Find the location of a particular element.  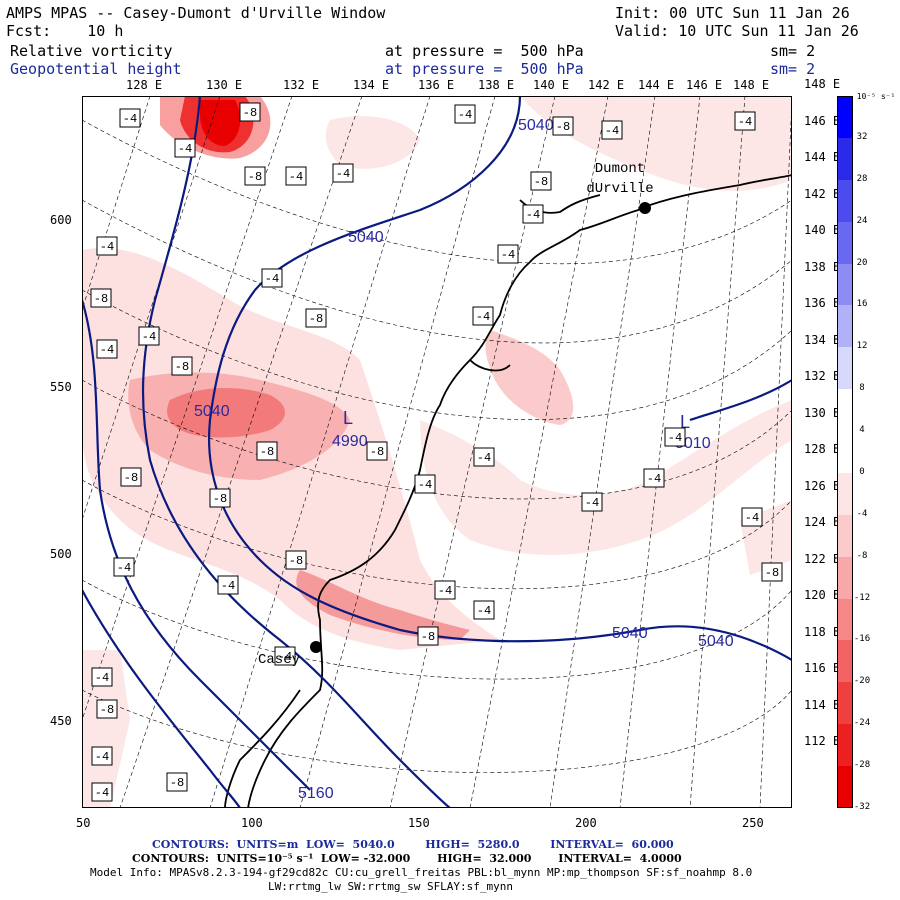

footer-radiation: LW:rrtmg_lw SW:rrtmg_sw SFLAY:sf_mynn is located at coordinates (391, 886).